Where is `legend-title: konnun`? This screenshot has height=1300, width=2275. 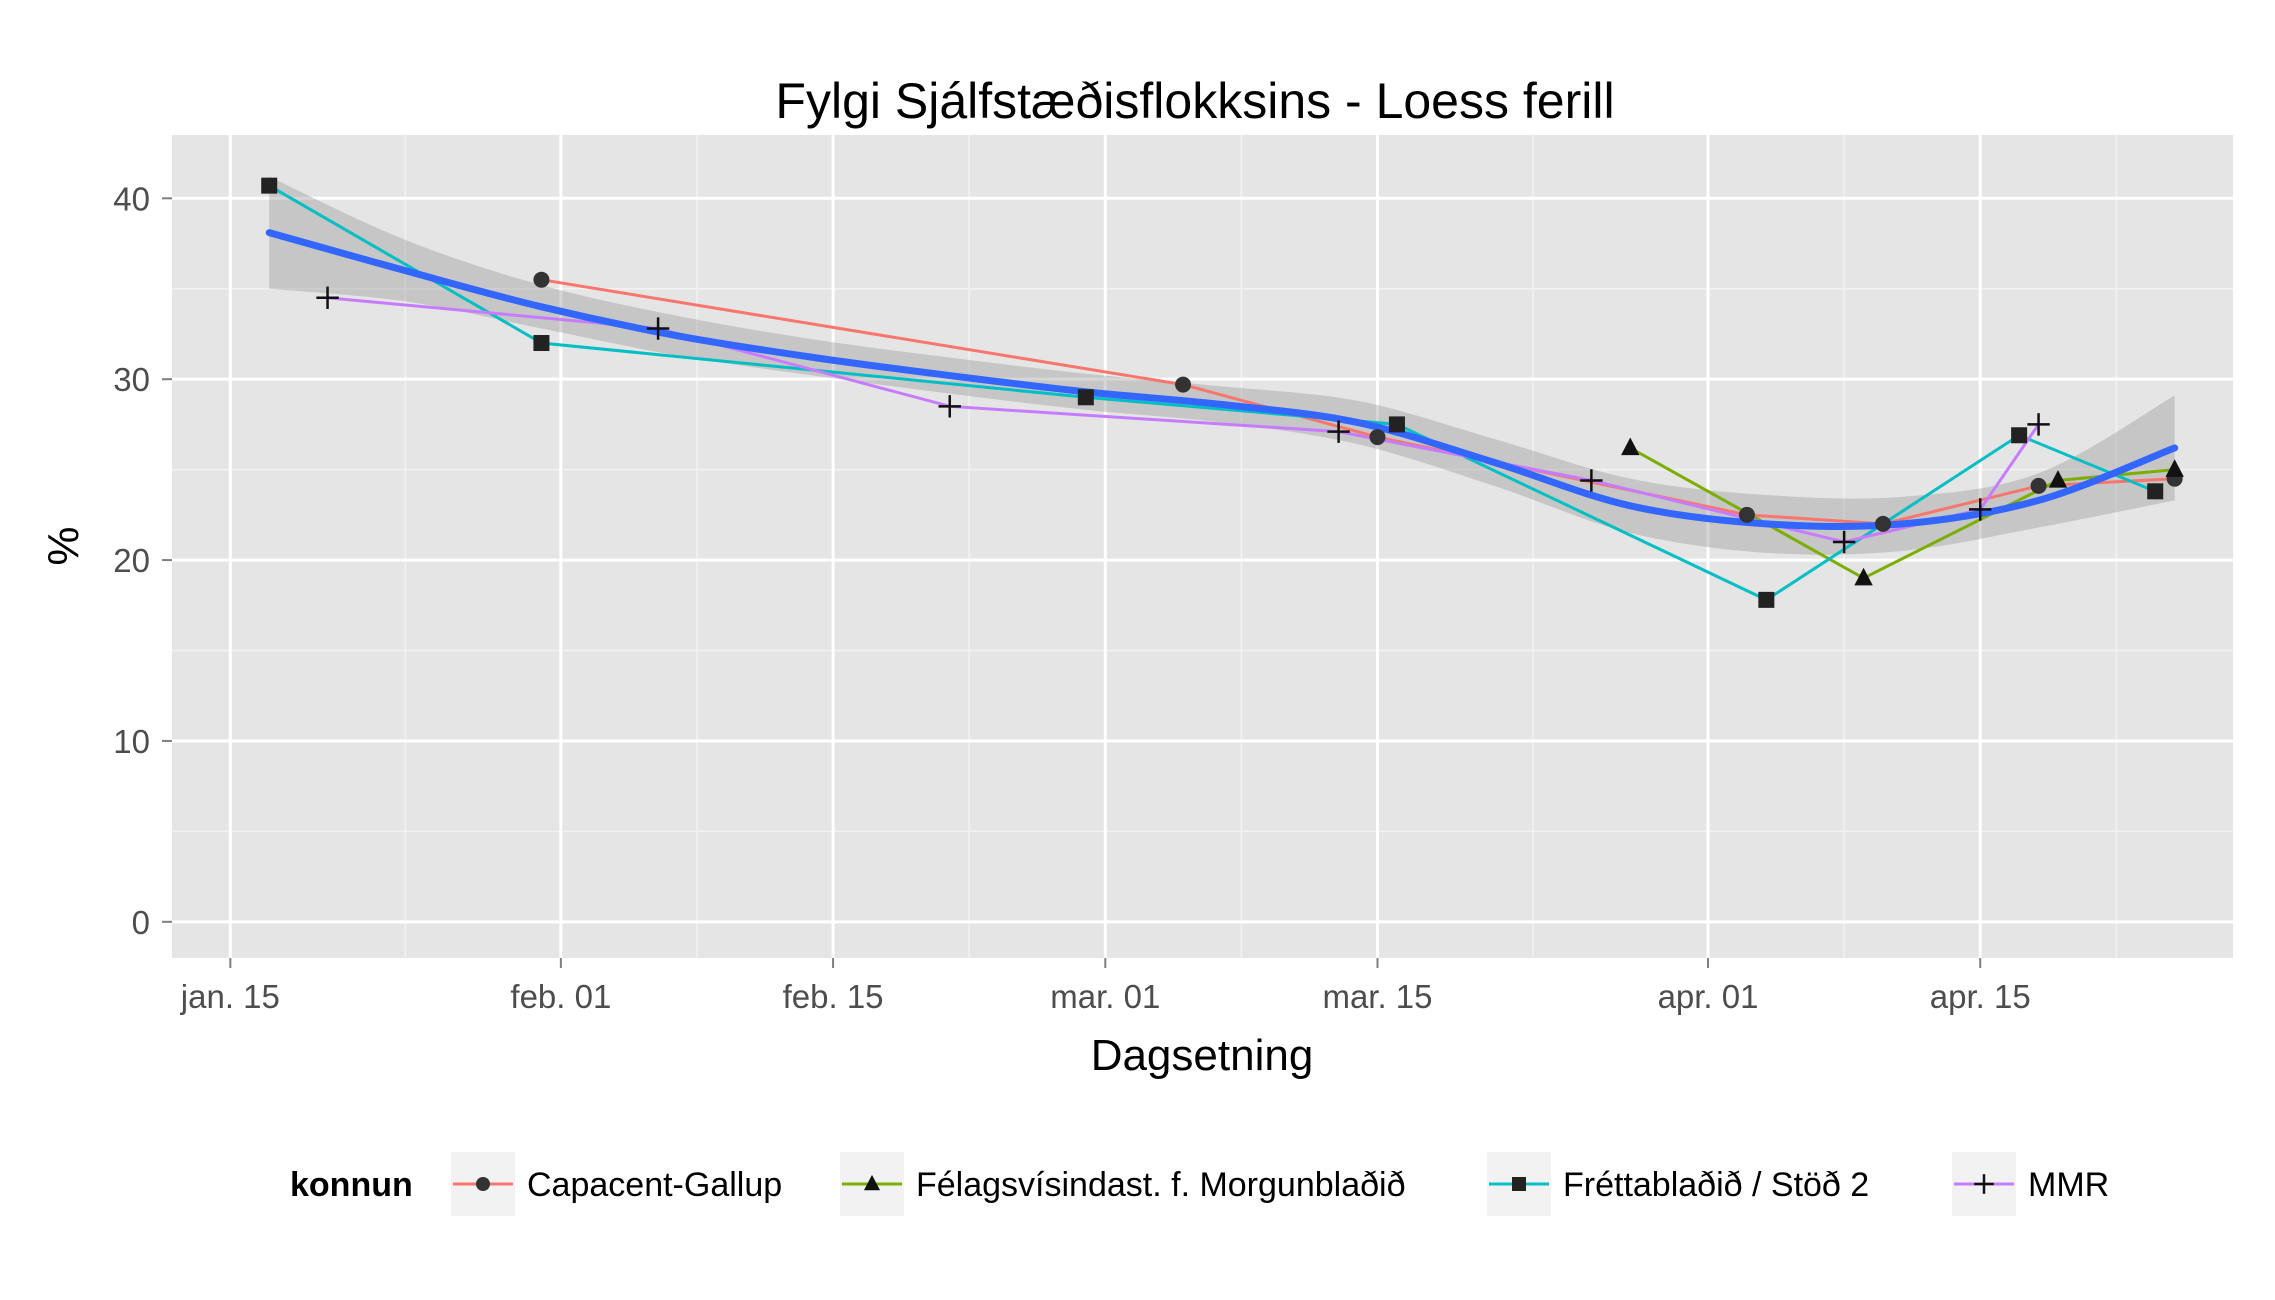 legend-title: konnun is located at coordinates (351, 1185).